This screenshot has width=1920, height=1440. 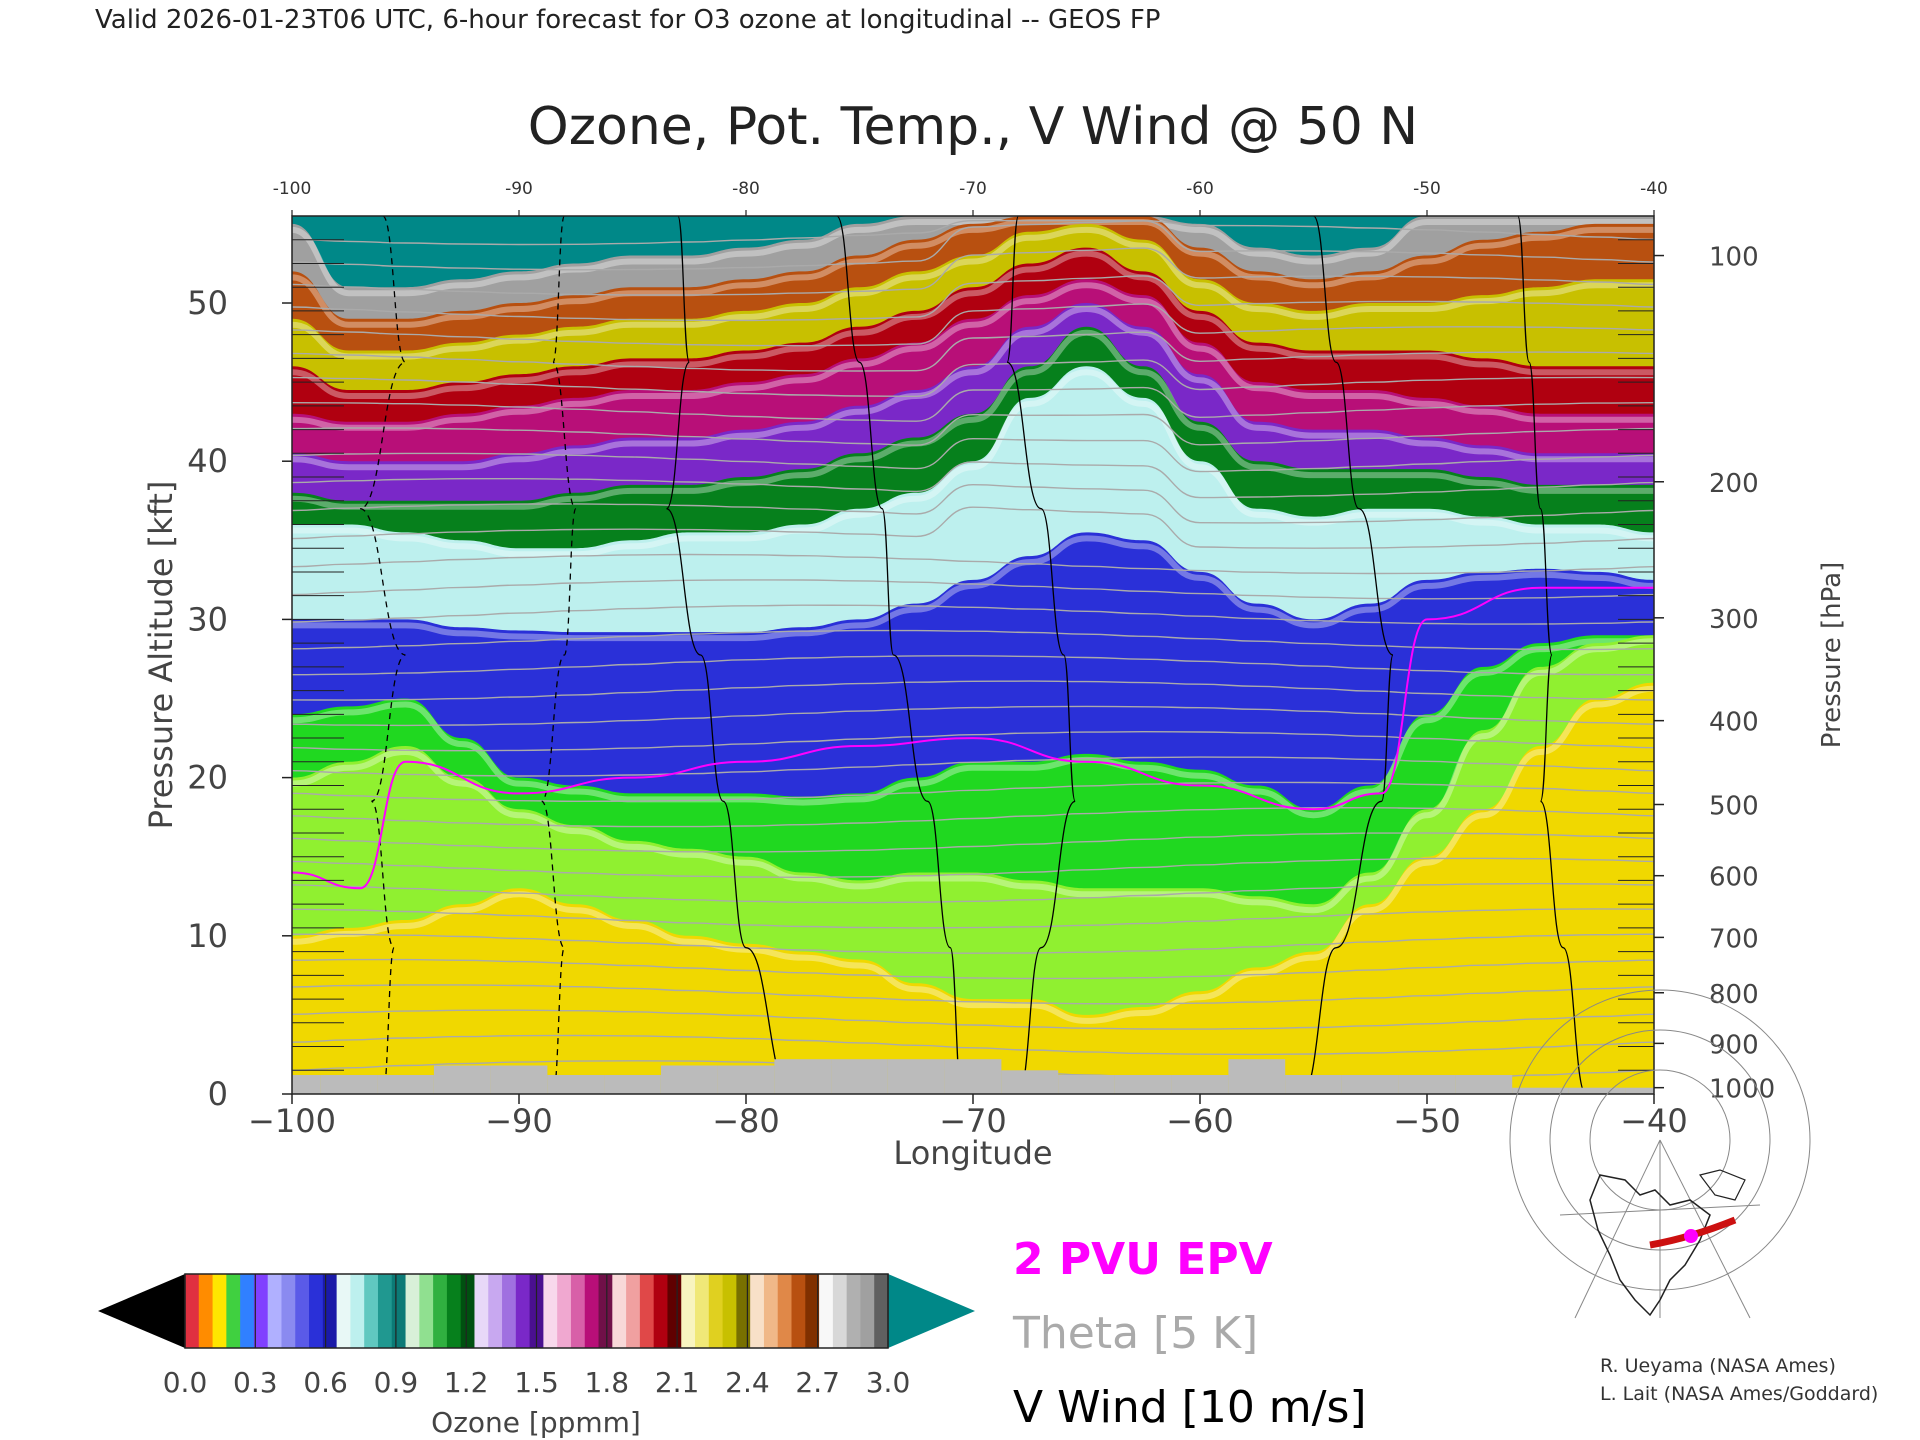 I want to click on x-top-tick-label: -60, so click(x=1200, y=189).